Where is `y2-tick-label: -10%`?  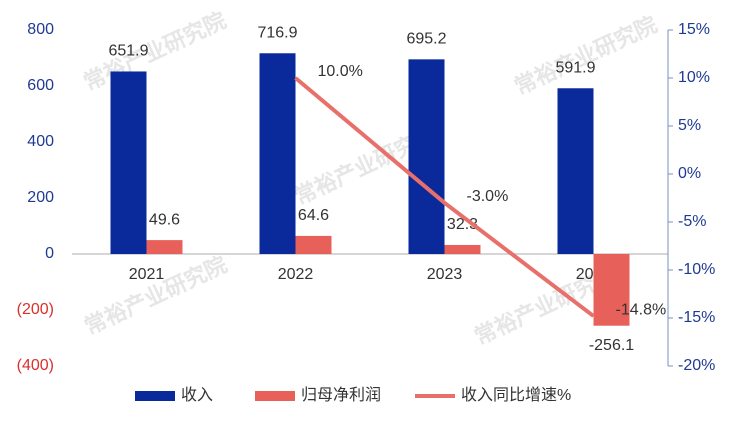
y2-tick-label: -10% is located at coordinates (696, 269).